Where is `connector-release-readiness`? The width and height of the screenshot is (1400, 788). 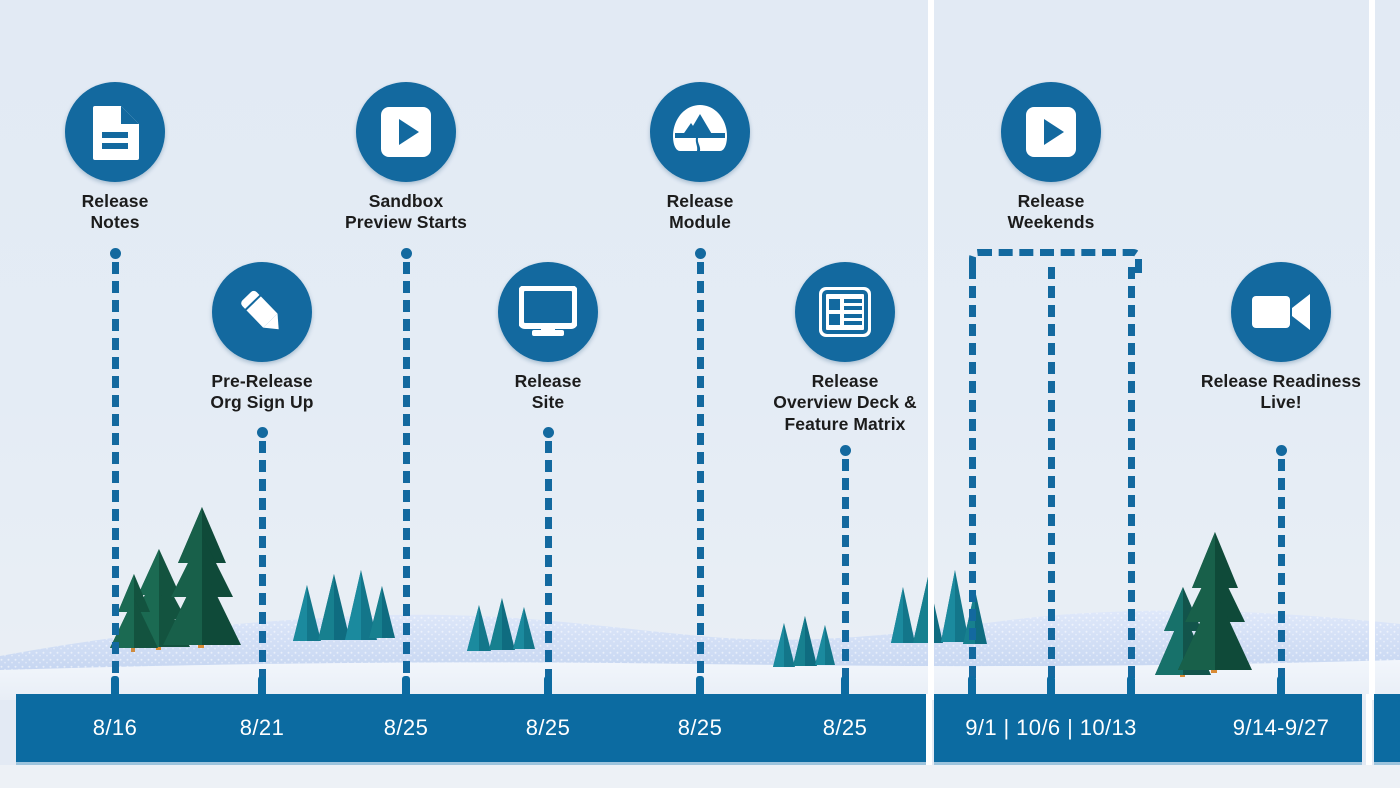
connector-release-readiness is located at coordinates (1281, 573).